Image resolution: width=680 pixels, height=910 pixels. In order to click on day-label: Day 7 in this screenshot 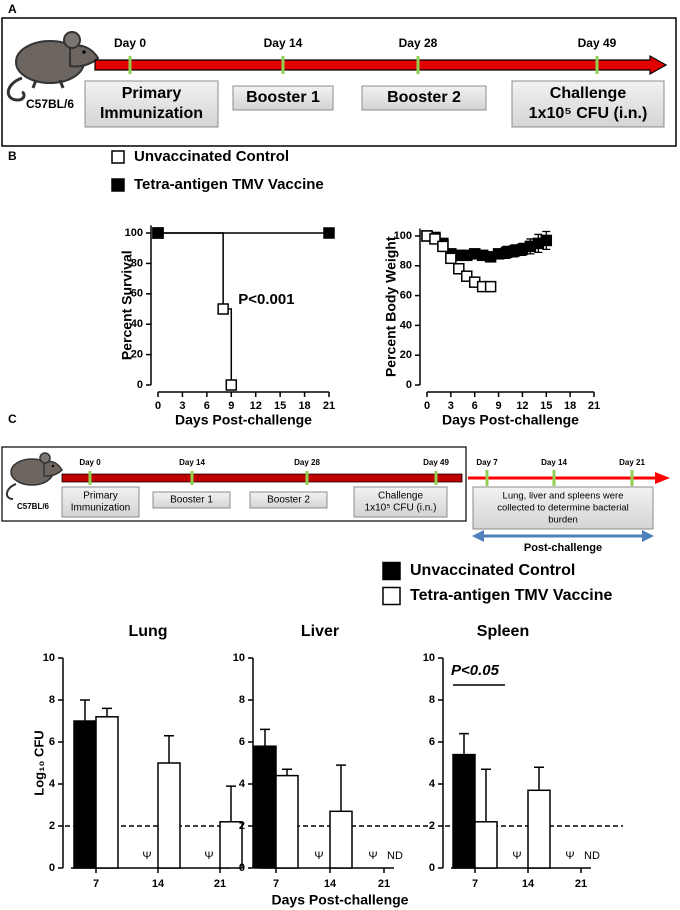, I will do `click(487, 462)`.